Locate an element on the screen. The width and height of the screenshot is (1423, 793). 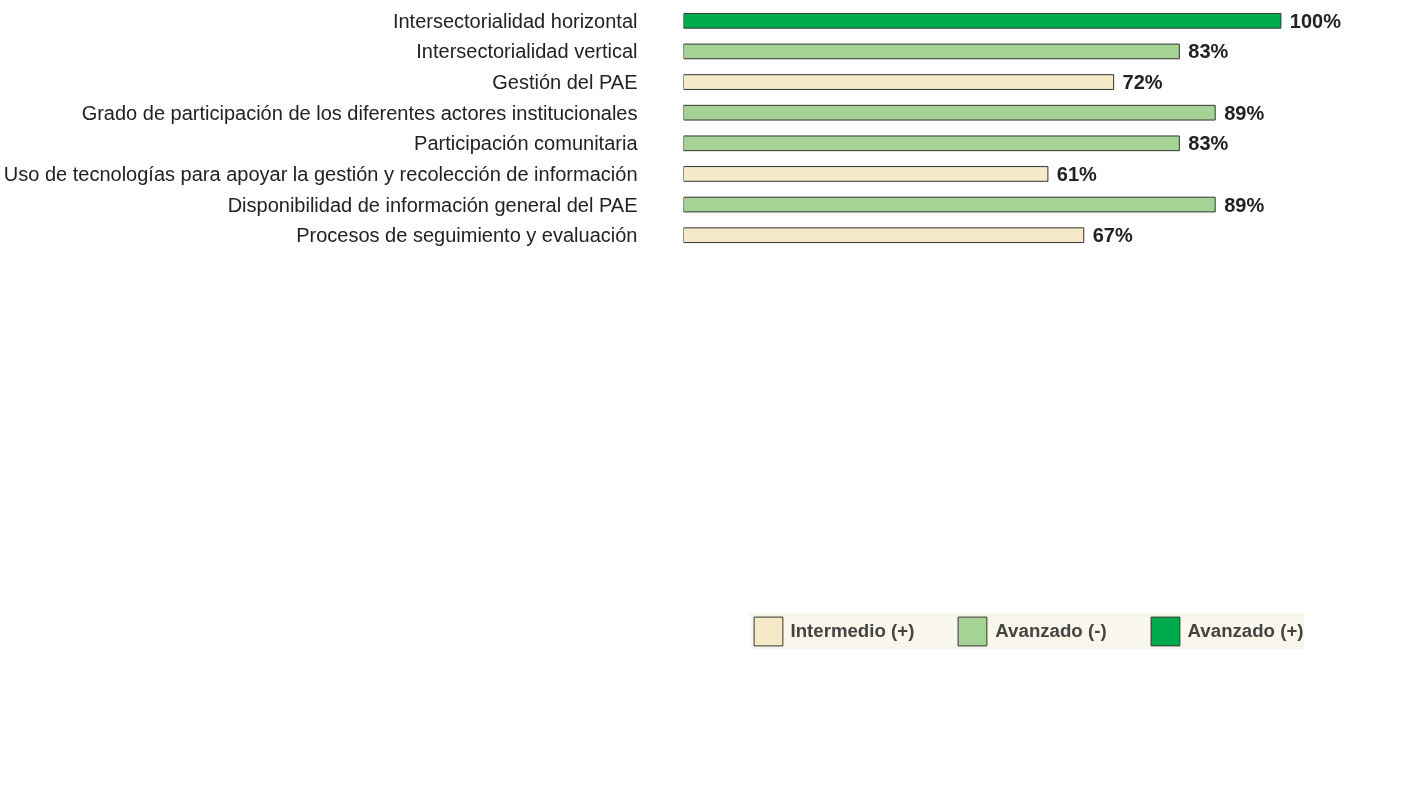
y-tick-label: Participación comunitaria is located at coordinates (526, 143).